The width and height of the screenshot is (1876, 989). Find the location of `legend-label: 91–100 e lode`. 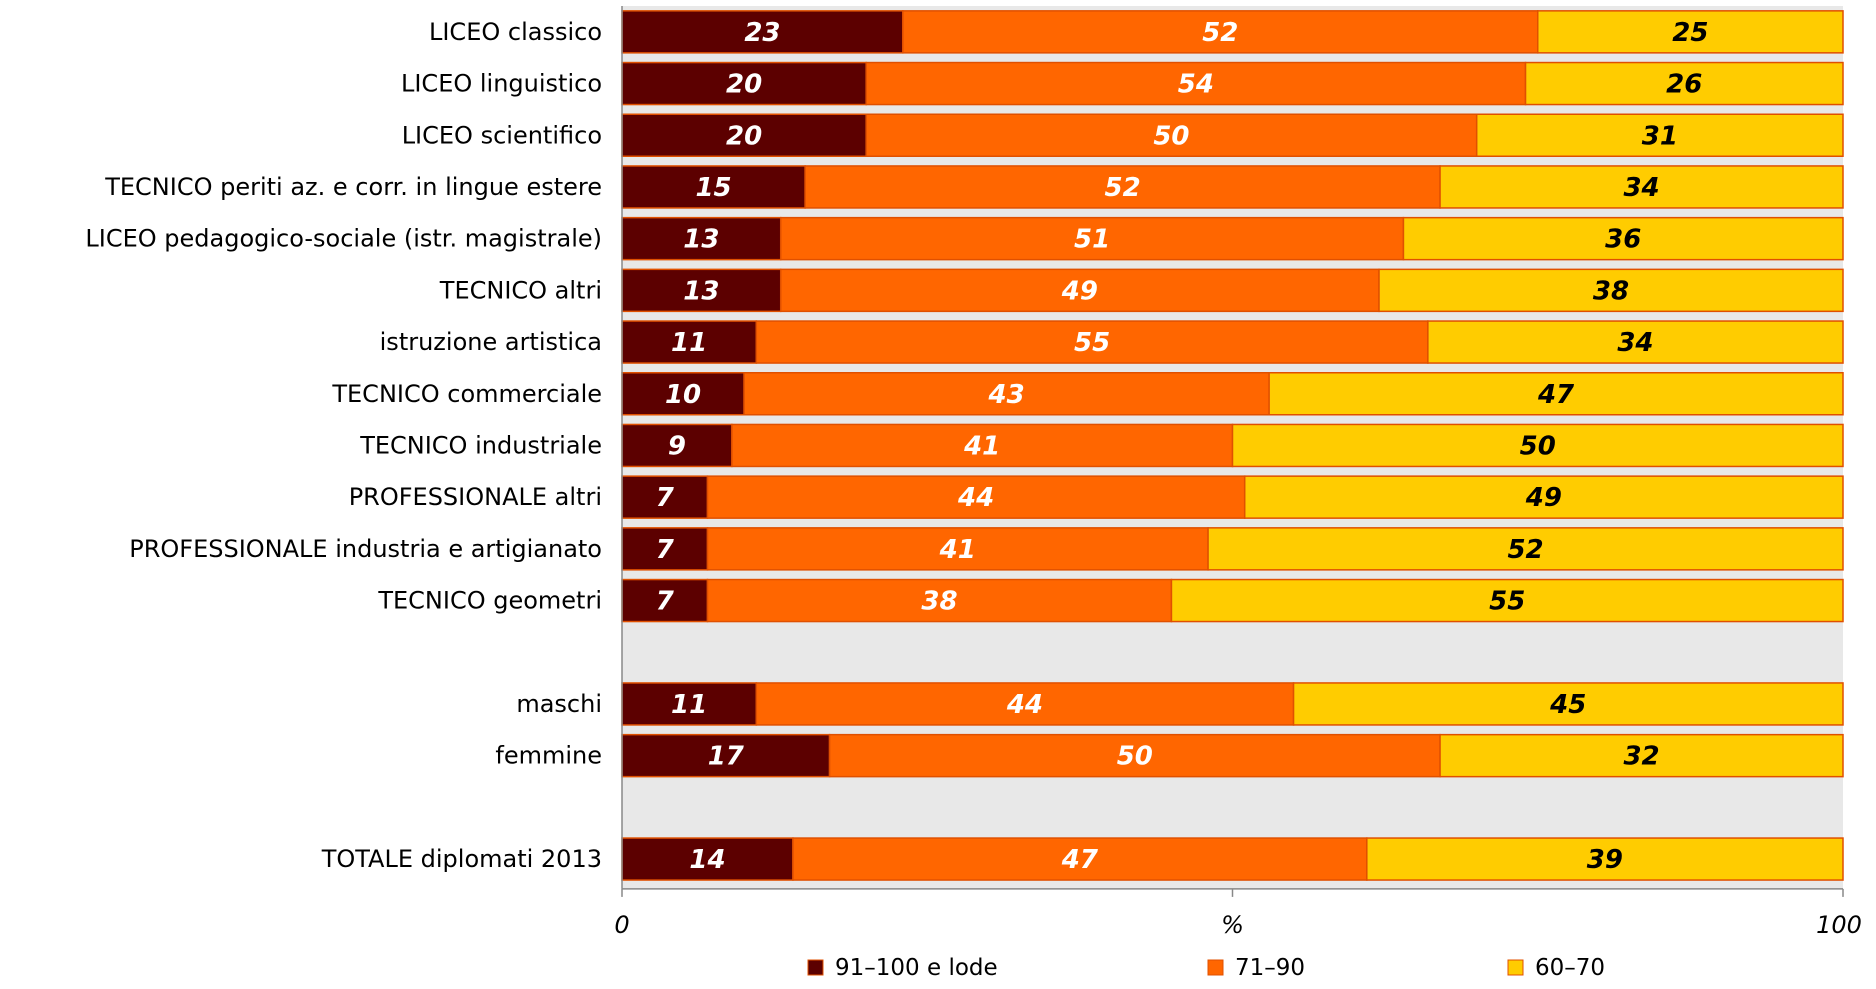

legend-label: 91–100 e lode is located at coordinates (916, 968).